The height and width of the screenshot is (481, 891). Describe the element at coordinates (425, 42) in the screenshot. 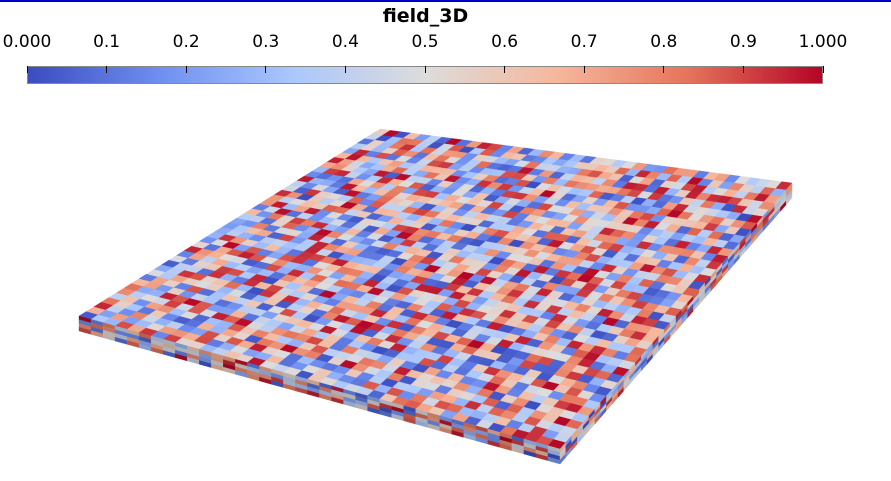

I see `tick-label-5: 0.5` at that location.